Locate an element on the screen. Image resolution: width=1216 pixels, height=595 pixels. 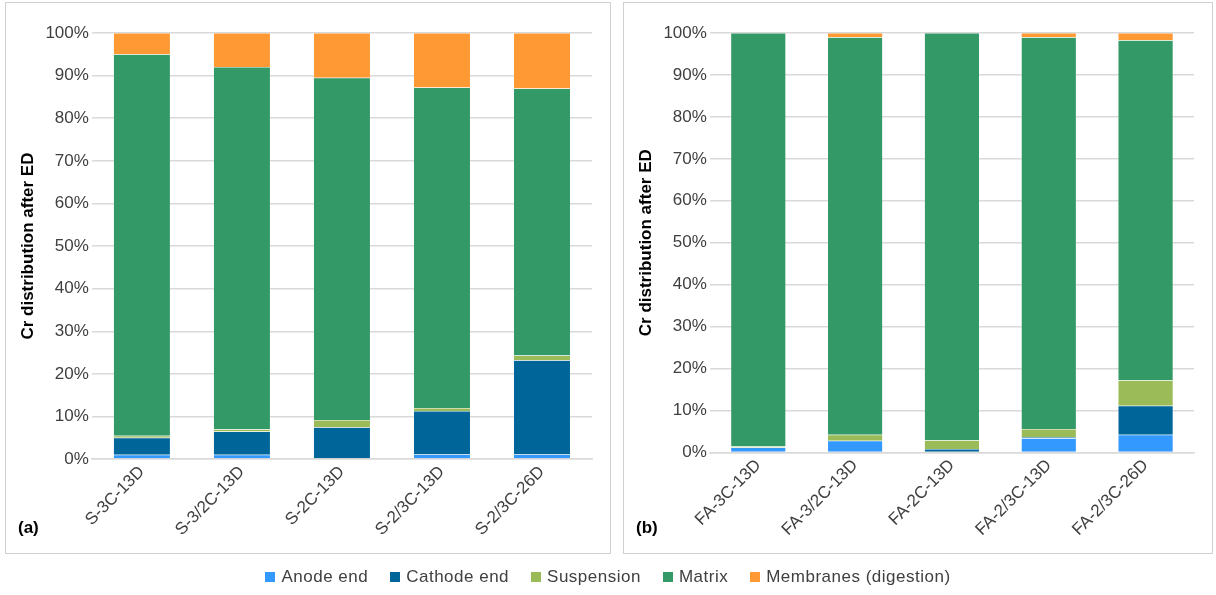
legend-label: Suspension is located at coordinates (594, 577).